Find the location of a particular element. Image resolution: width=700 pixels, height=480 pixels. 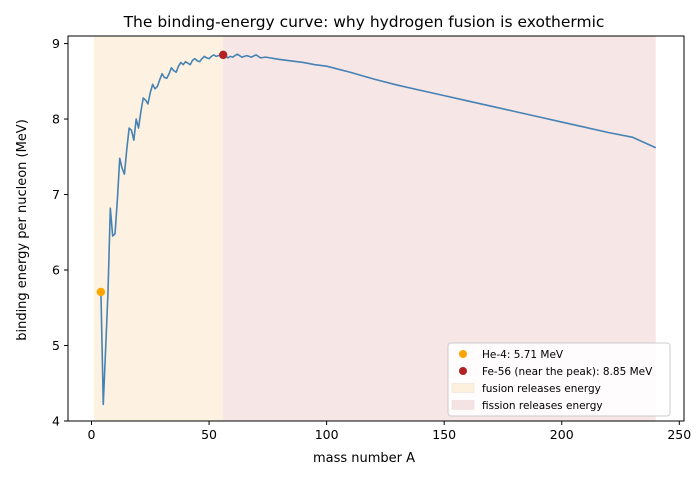

y-tick-label: 9 is located at coordinates (56, 43).